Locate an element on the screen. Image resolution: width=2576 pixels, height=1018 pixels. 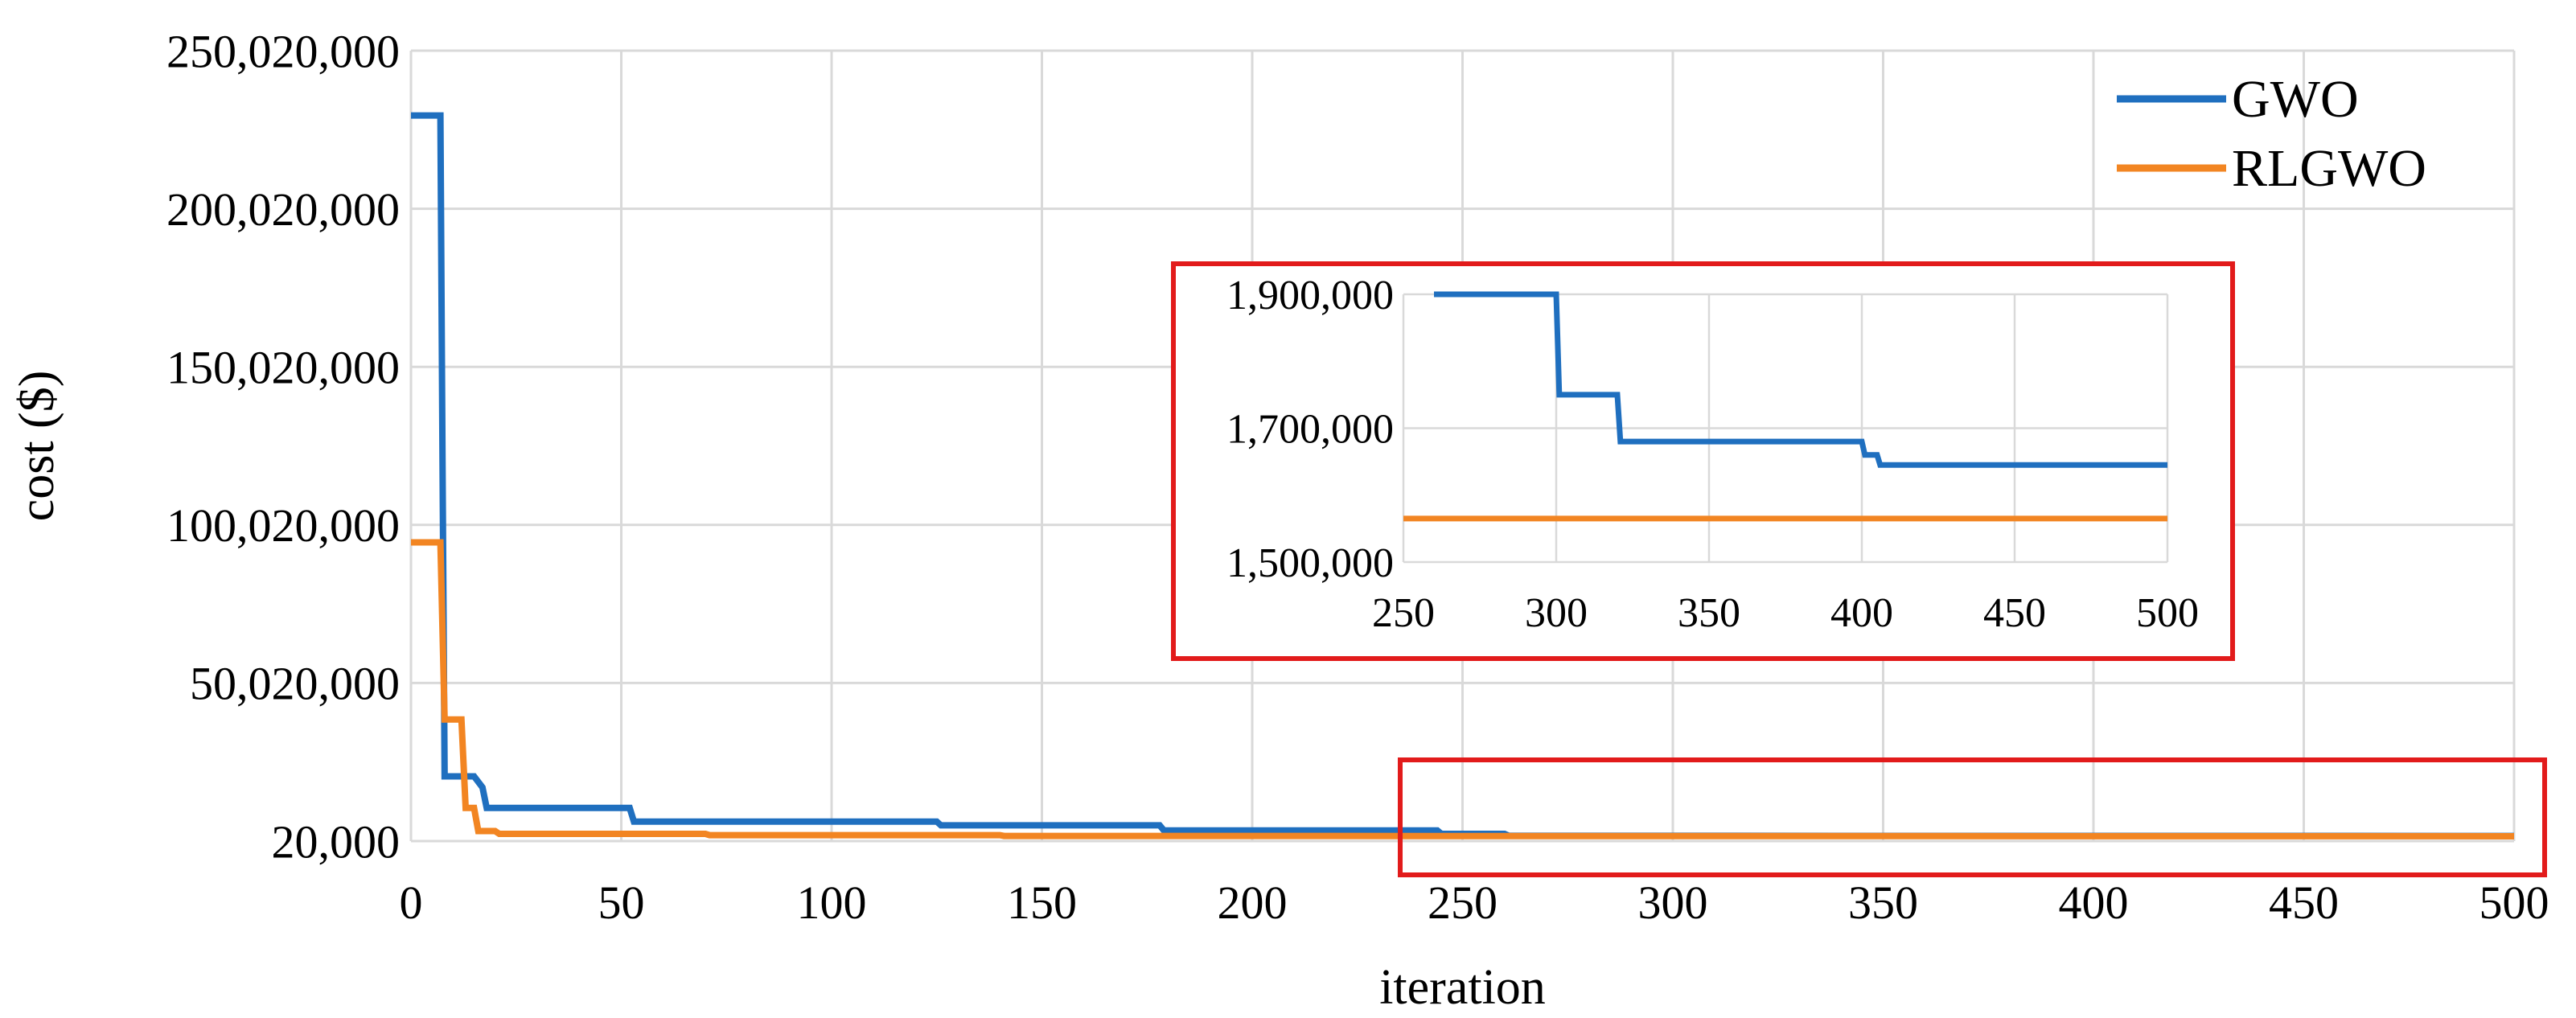
zoom-region-highlight is located at coordinates (1972, 817).